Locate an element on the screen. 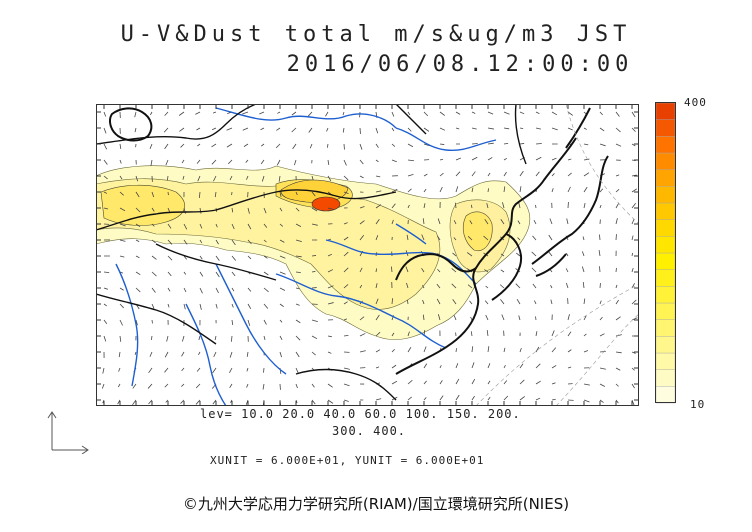 Image resolution: width=752 pixels, height=532 pixels. dust-peak is located at coordinates (326, 204).